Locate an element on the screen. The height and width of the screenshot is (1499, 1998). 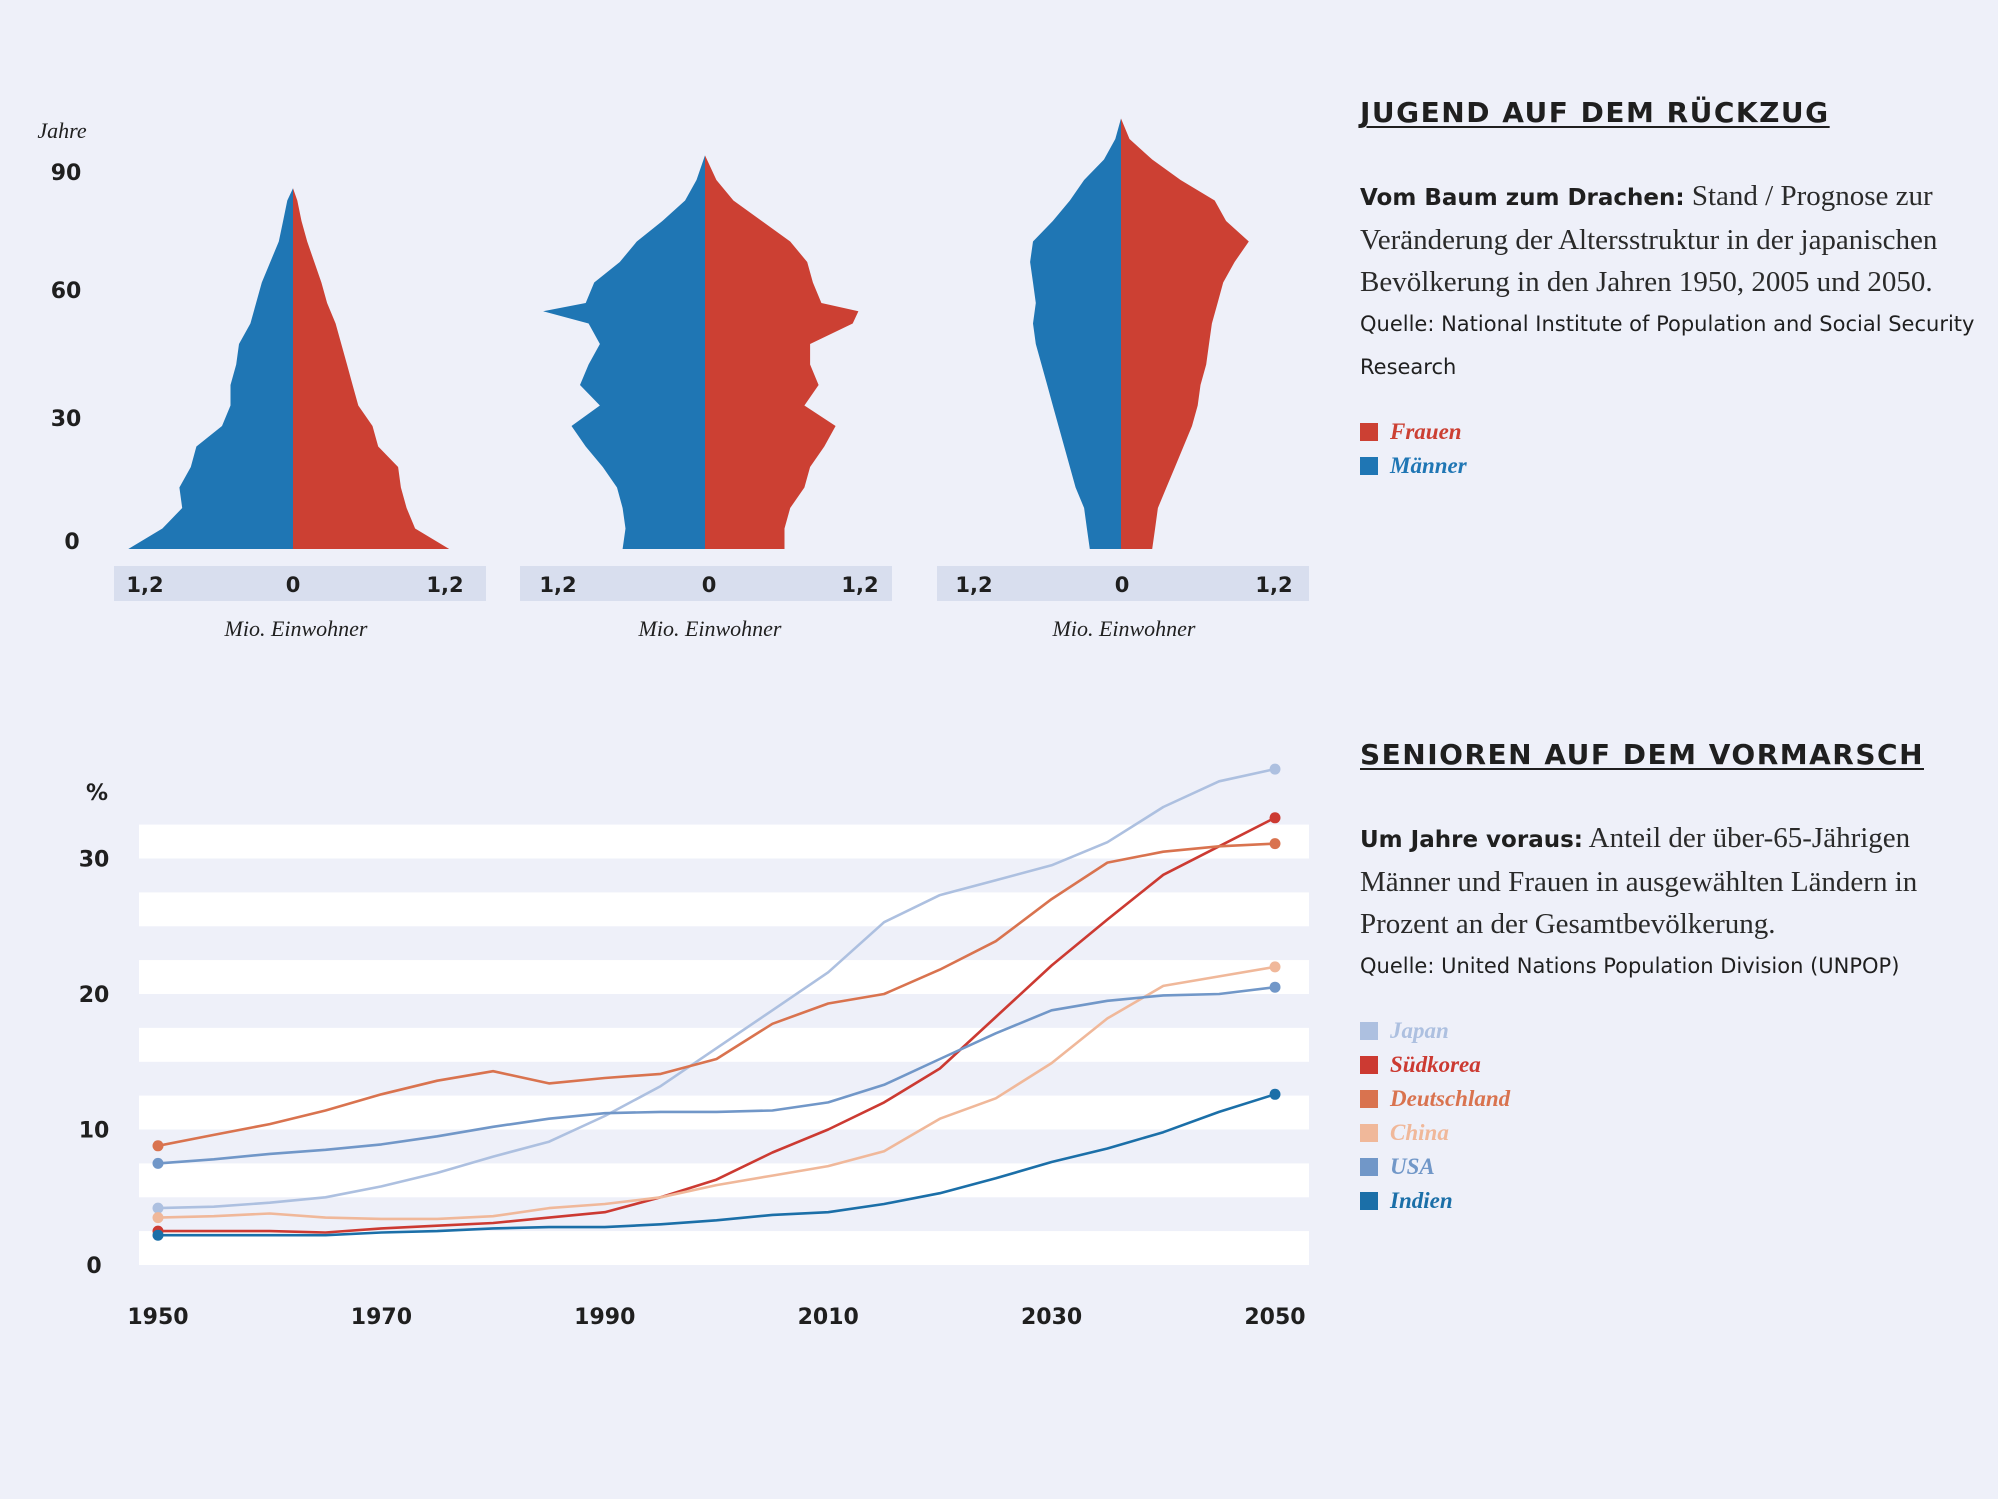
line-chart-heading: SENIOREN AUF DEM VORMARSCH is located at coordinates (1642, 754).